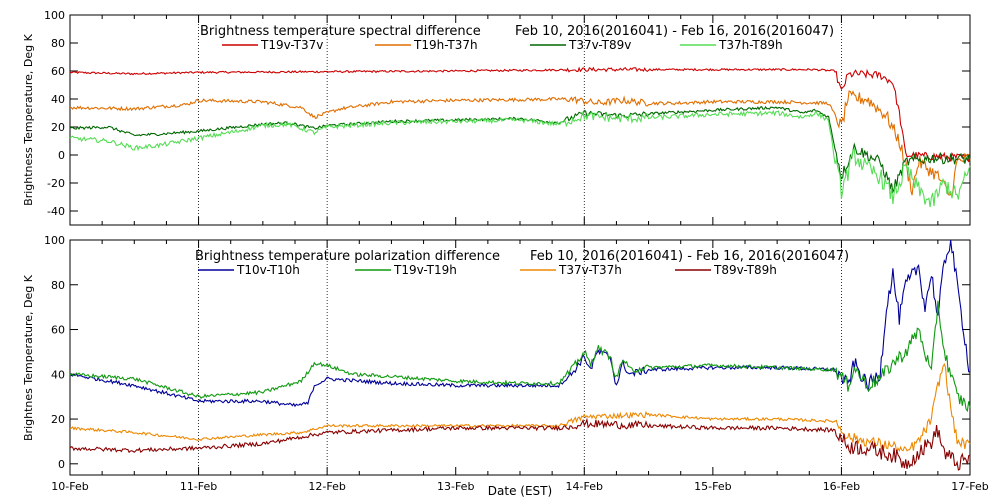 This screenshot has height=500, width=1000. What do you see at coordinates (969, 486) in the screenshot?
I see `x-tick-label: 17-Feb` at bounding box center [969, 486].